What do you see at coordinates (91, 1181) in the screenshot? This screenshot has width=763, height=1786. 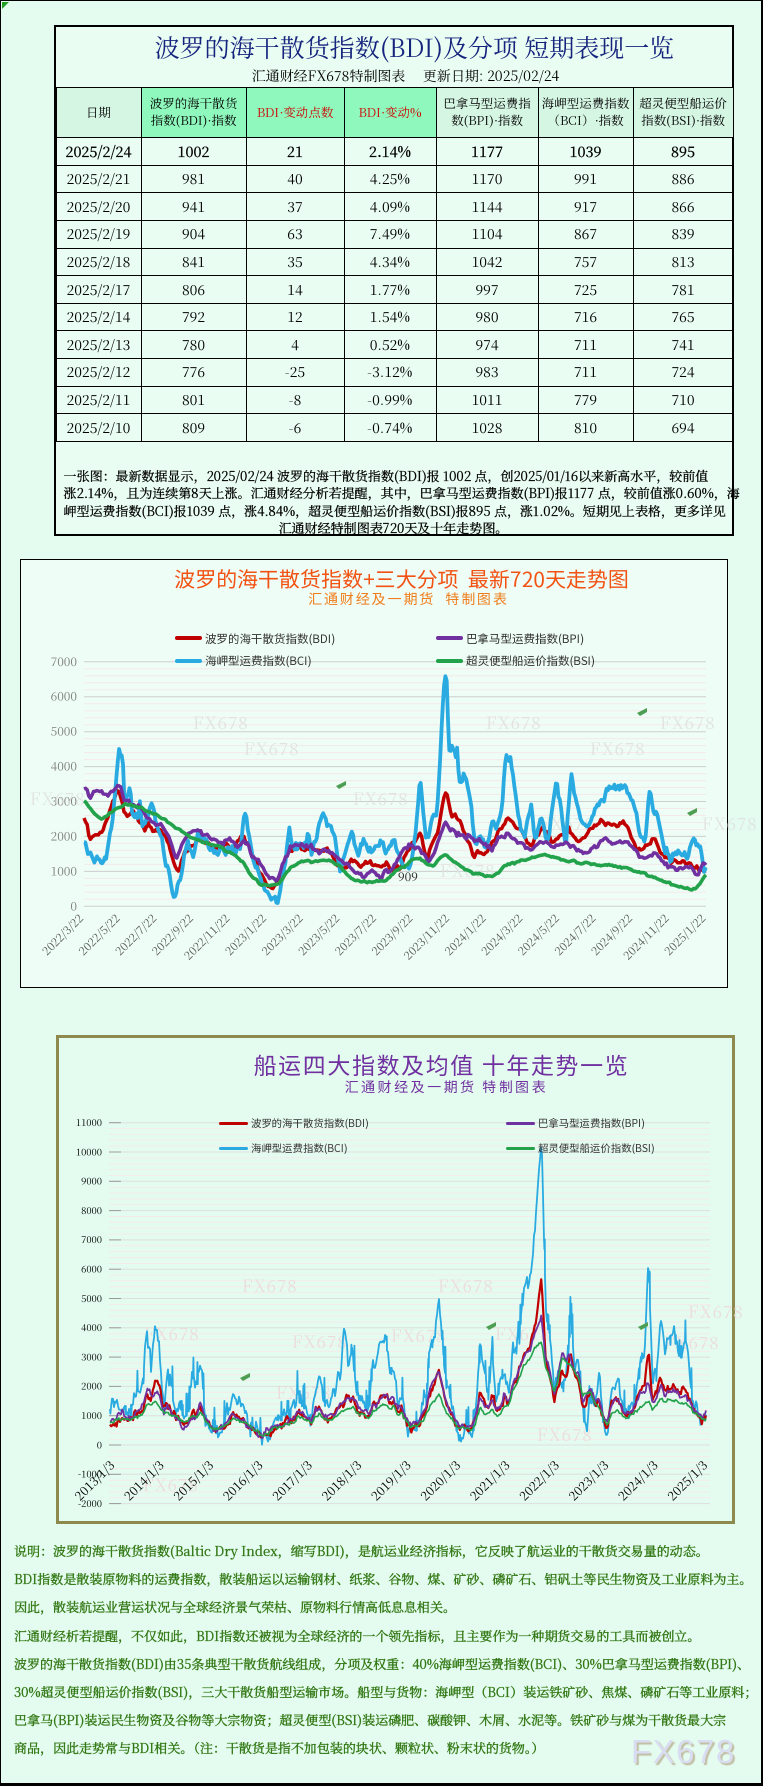 I see `svg-text: 9000` at bounding box center [91, 1181].